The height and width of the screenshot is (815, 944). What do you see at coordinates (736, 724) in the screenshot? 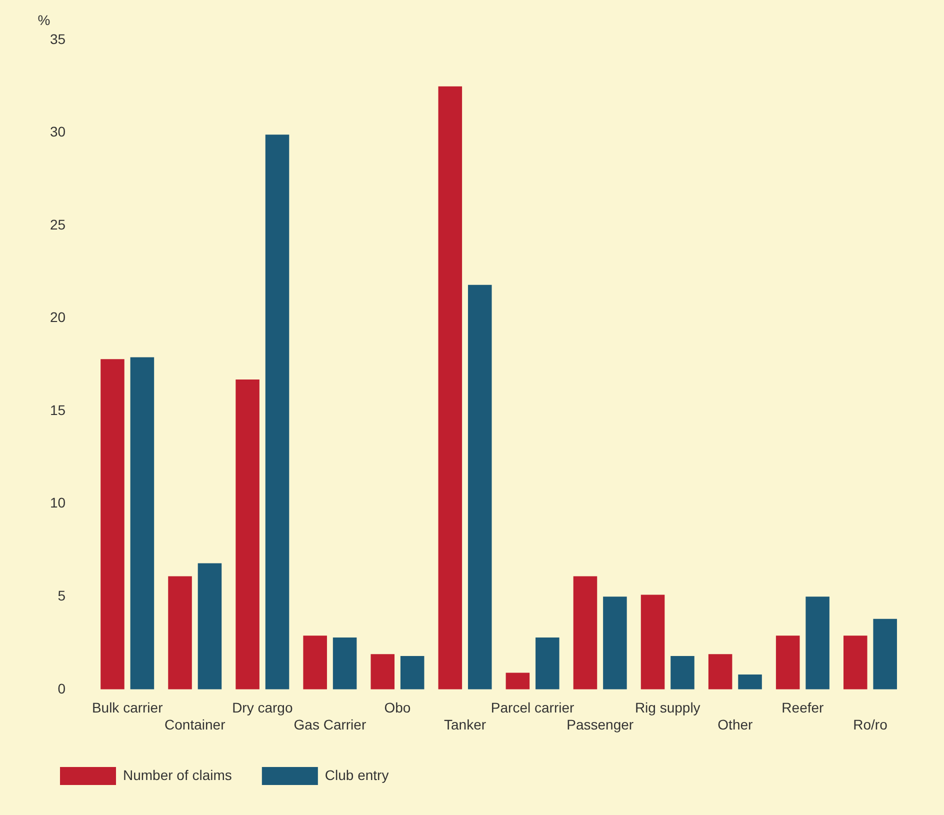
I see `x-tick-label: Other` at bounding box center [736, 724].